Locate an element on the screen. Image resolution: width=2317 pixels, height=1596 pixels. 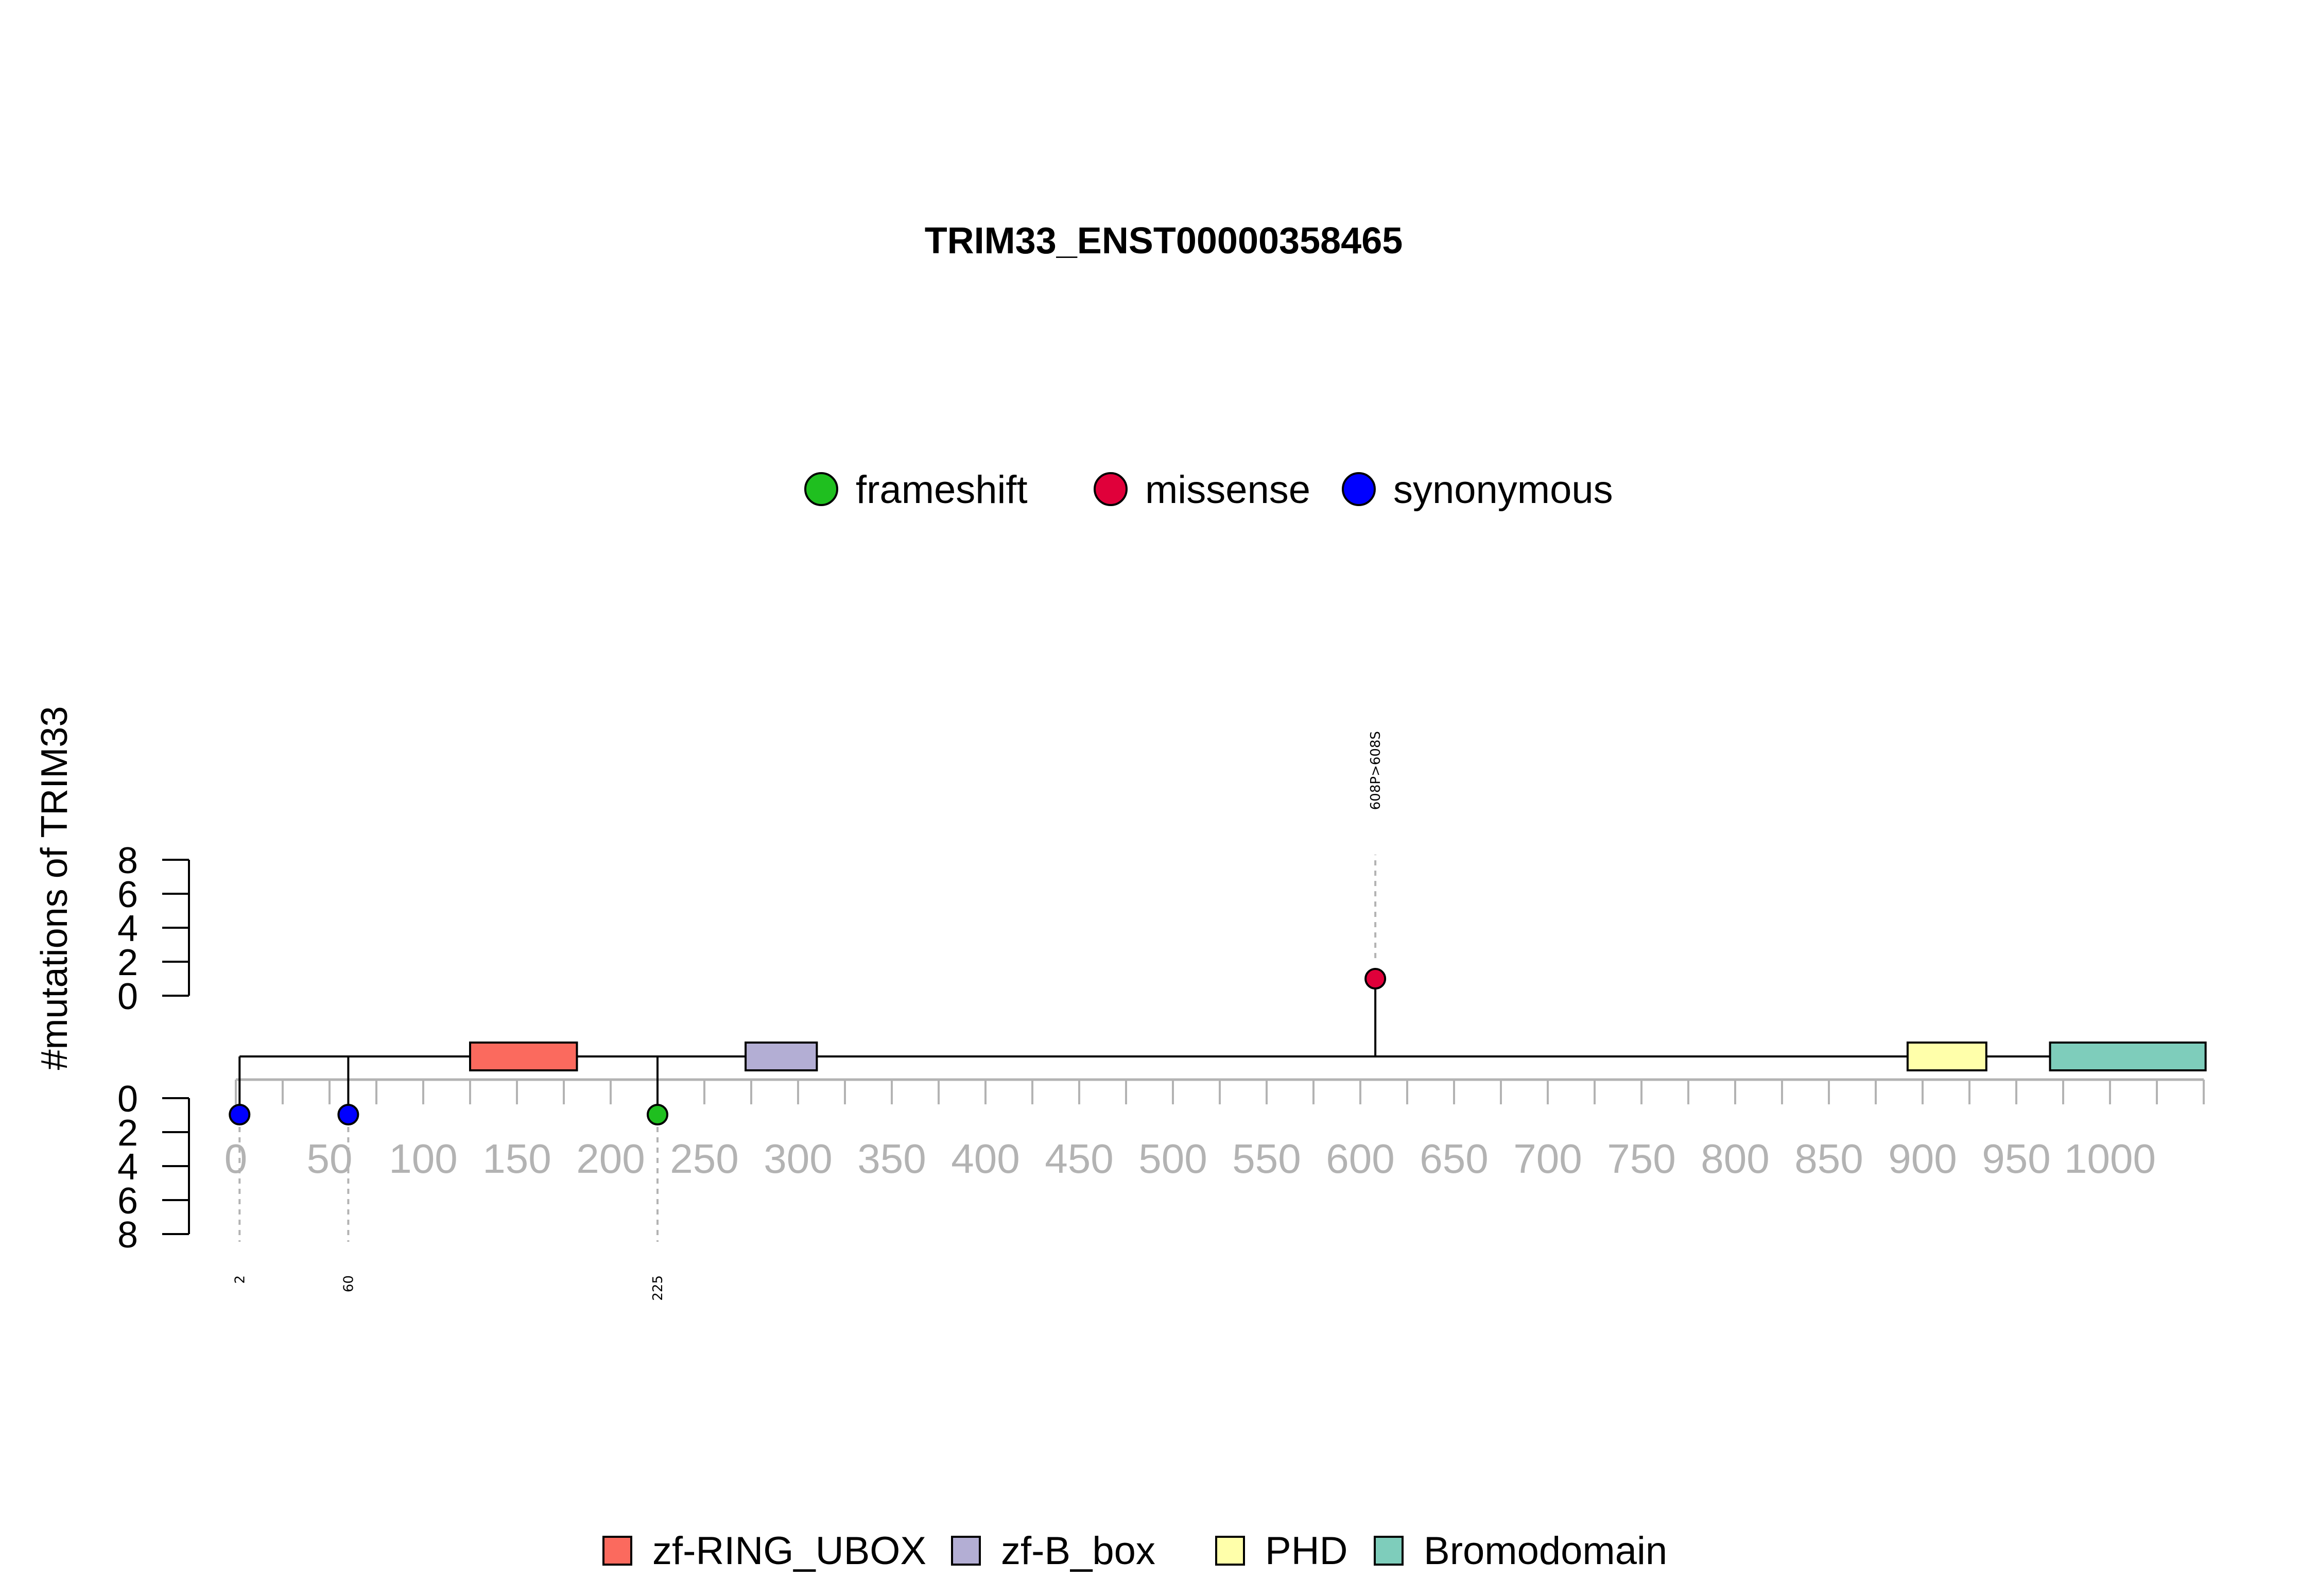
chart-title: TRIM33_ENST00000358465 is located at coordinates (1164, 241).